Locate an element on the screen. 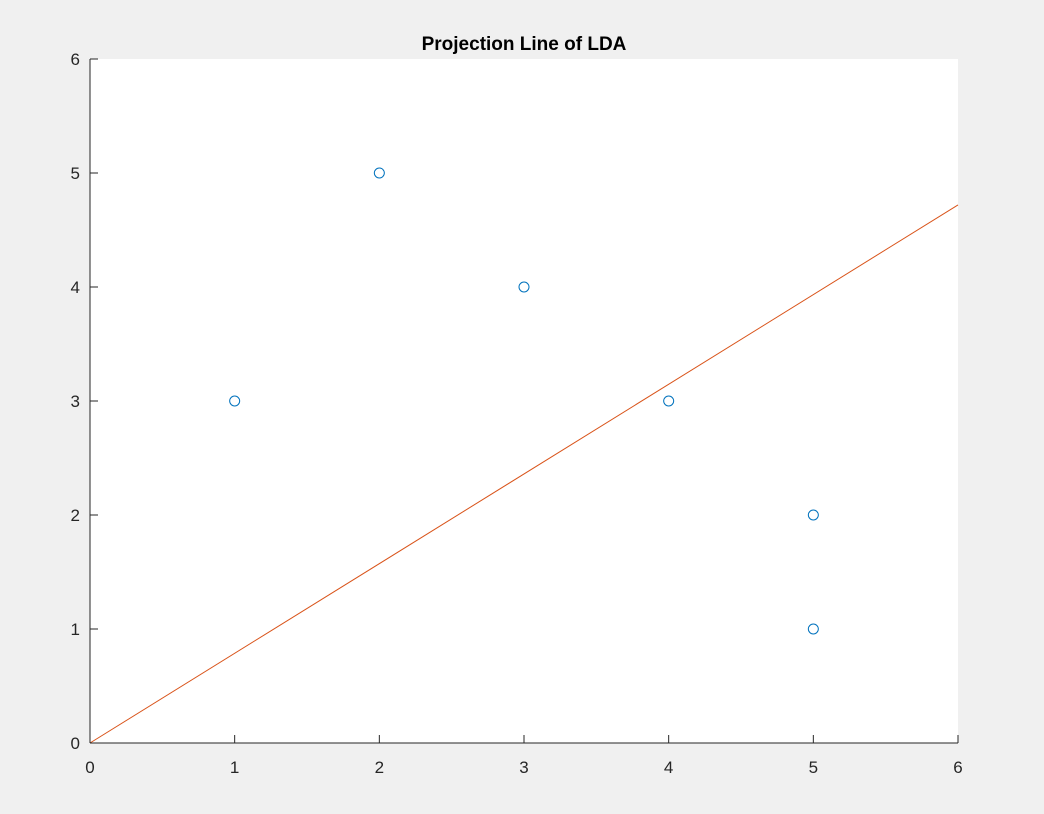 The image size is (1044, 814). x-tick-label: 0 is located at coordinates (89, 767).